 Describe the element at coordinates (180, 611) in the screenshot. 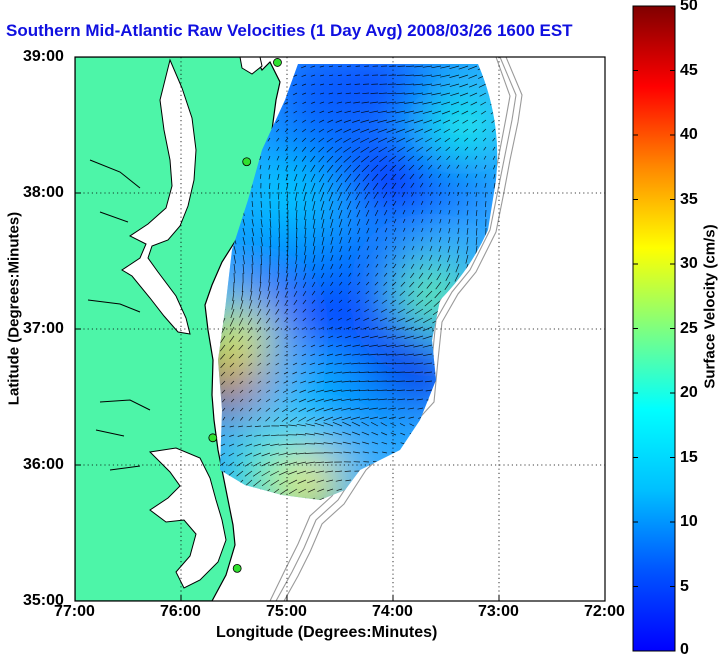

I see `x-tick-label: 76:00` at that location.